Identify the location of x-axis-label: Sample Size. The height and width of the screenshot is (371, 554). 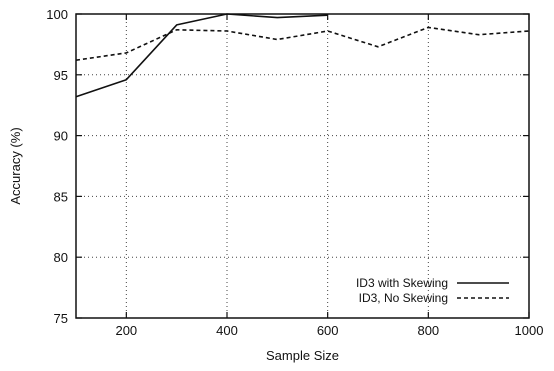
(302, 355).